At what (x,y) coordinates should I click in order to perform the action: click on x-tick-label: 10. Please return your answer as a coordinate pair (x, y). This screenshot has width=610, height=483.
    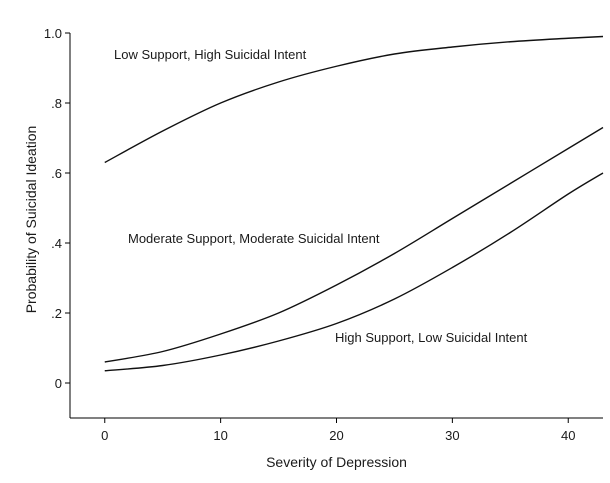
    Looking at the image, I should click on (220, 435).